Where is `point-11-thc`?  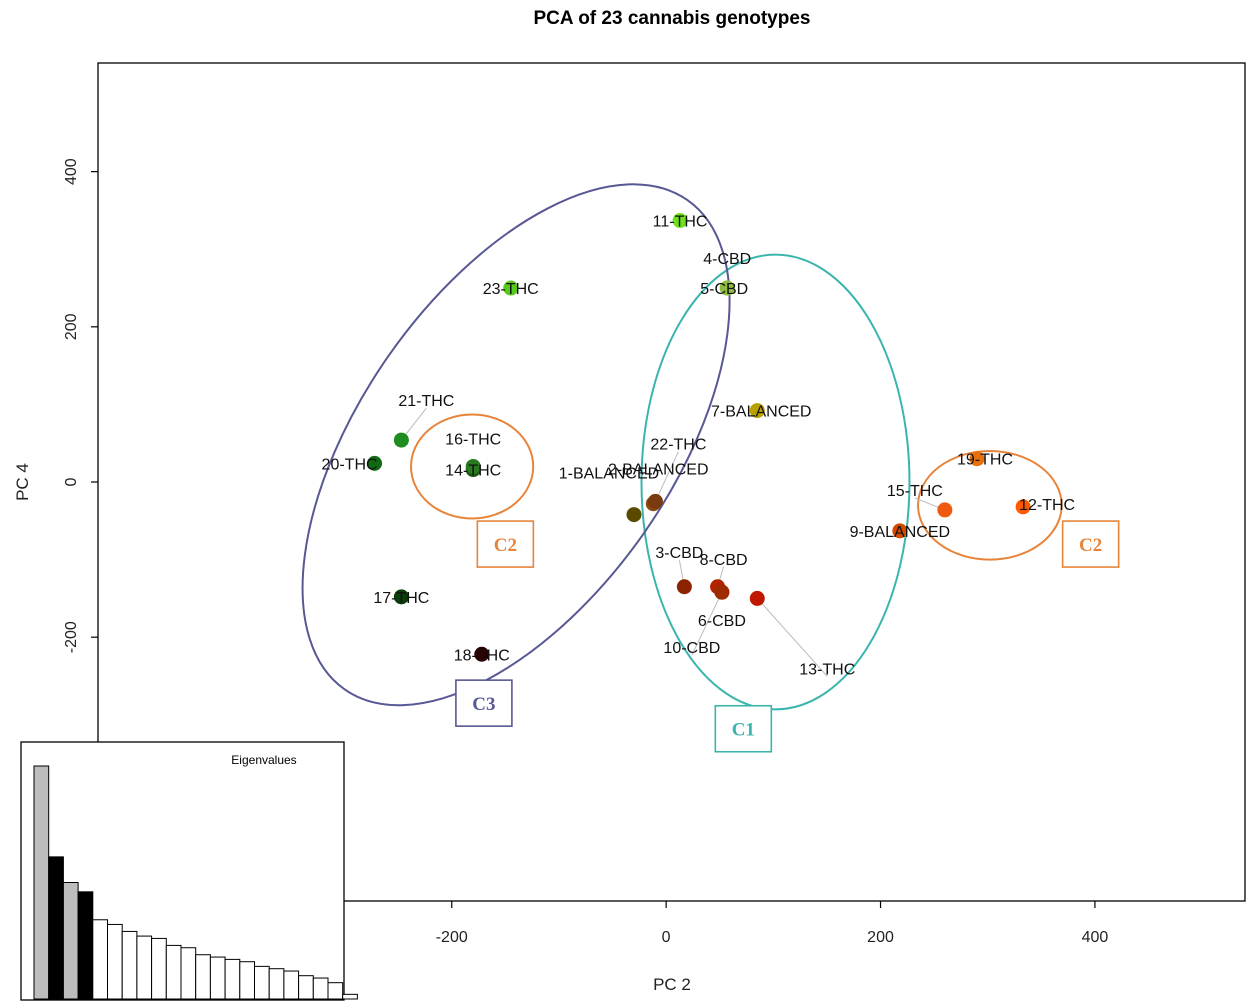 point-11-thc is located at coordinates (680, 221).